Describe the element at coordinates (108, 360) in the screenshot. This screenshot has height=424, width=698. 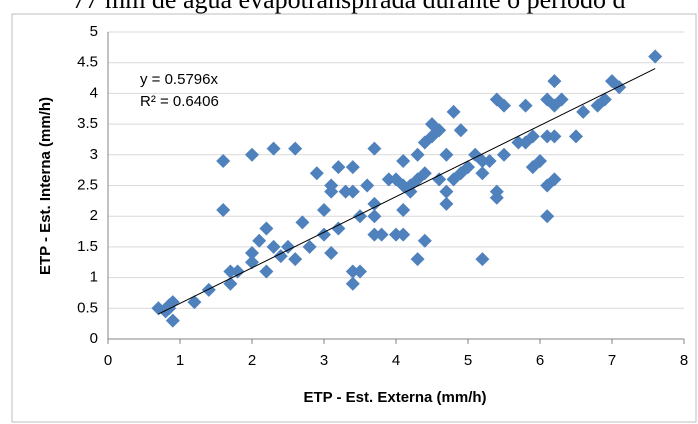
I see `x-tick-label: 0` at that location.